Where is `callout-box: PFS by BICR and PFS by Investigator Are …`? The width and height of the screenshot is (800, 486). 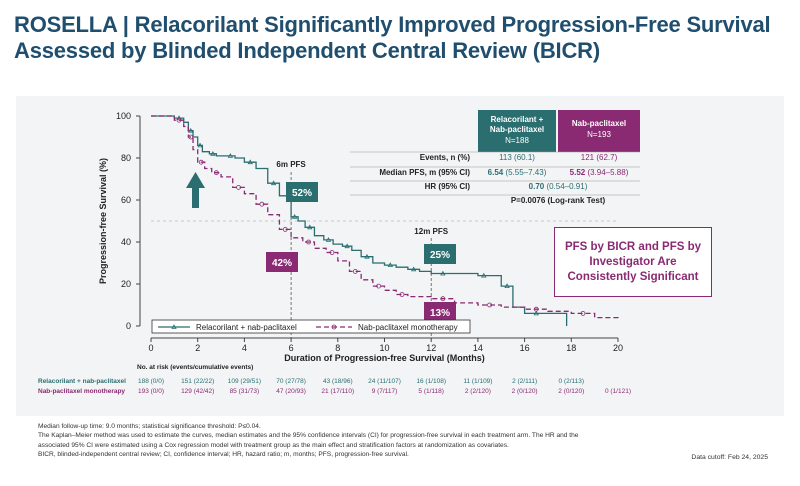
callout-box: PFS by BICR and PFS by Investigator Are … is located at coordinates (633, 262).